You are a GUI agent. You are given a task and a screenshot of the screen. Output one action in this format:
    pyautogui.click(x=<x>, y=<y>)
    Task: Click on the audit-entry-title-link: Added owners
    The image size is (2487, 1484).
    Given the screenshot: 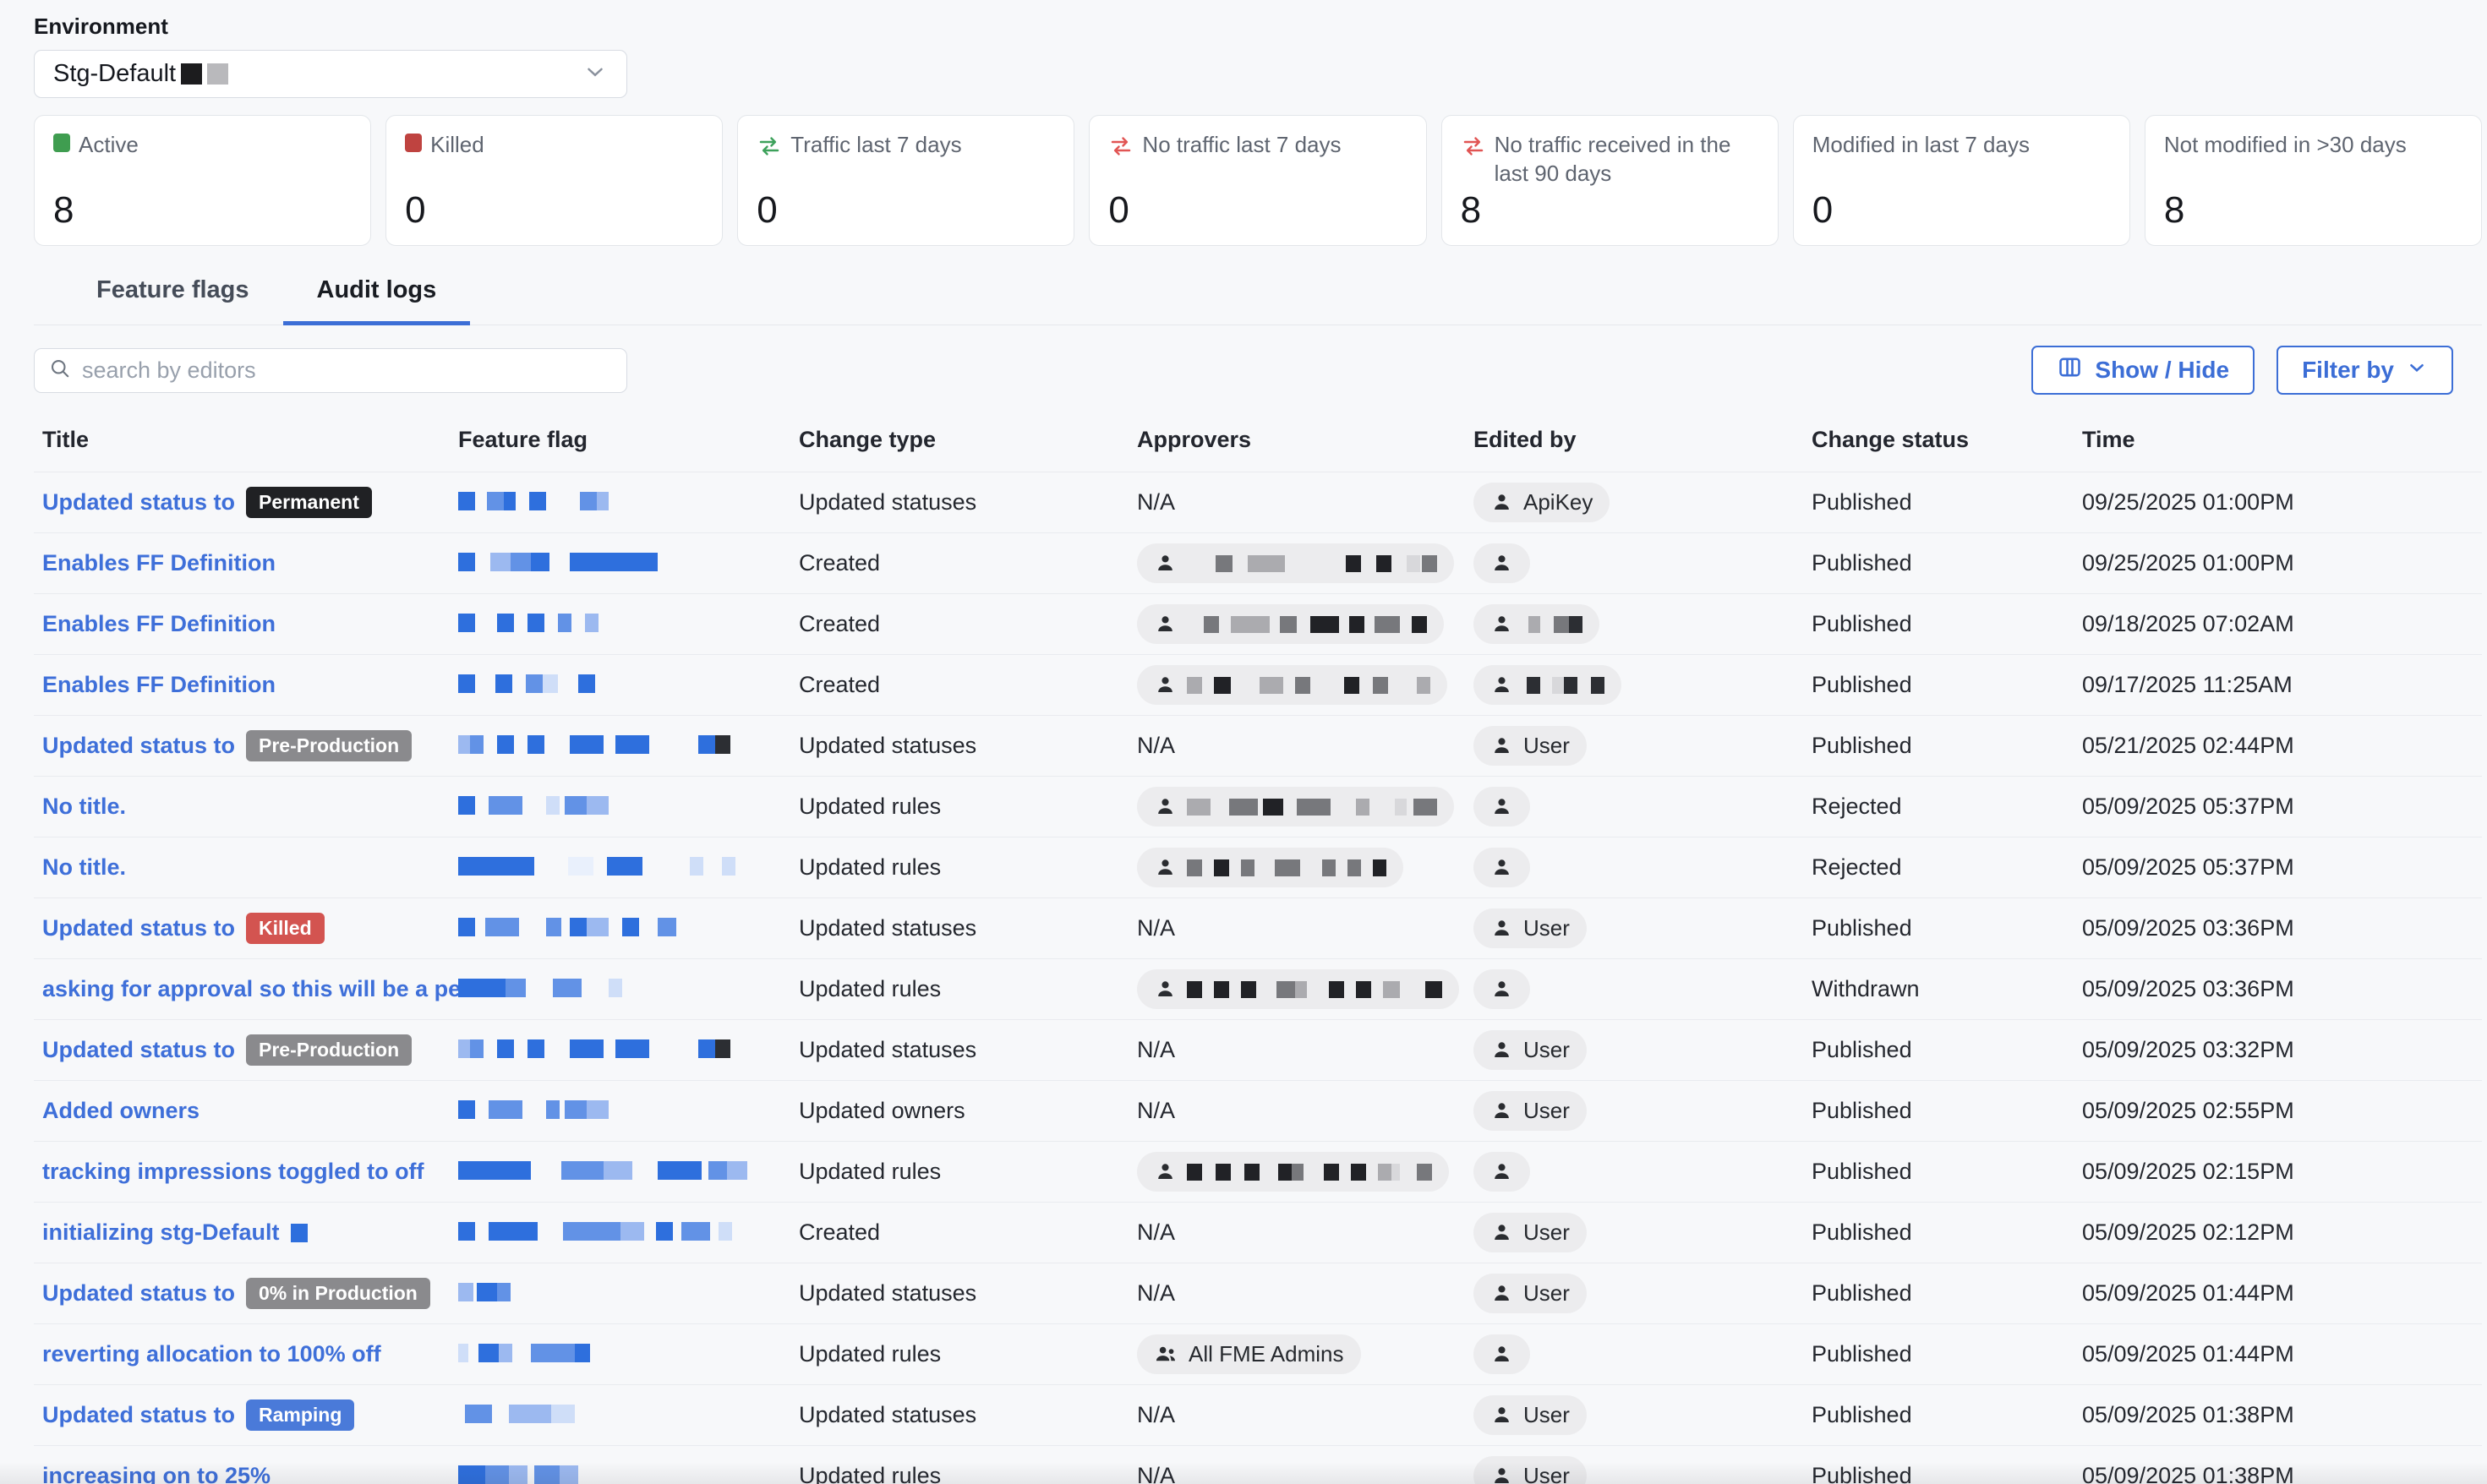 What is the action you would take?
    pyautogui.click(x=121, y=1111)
    